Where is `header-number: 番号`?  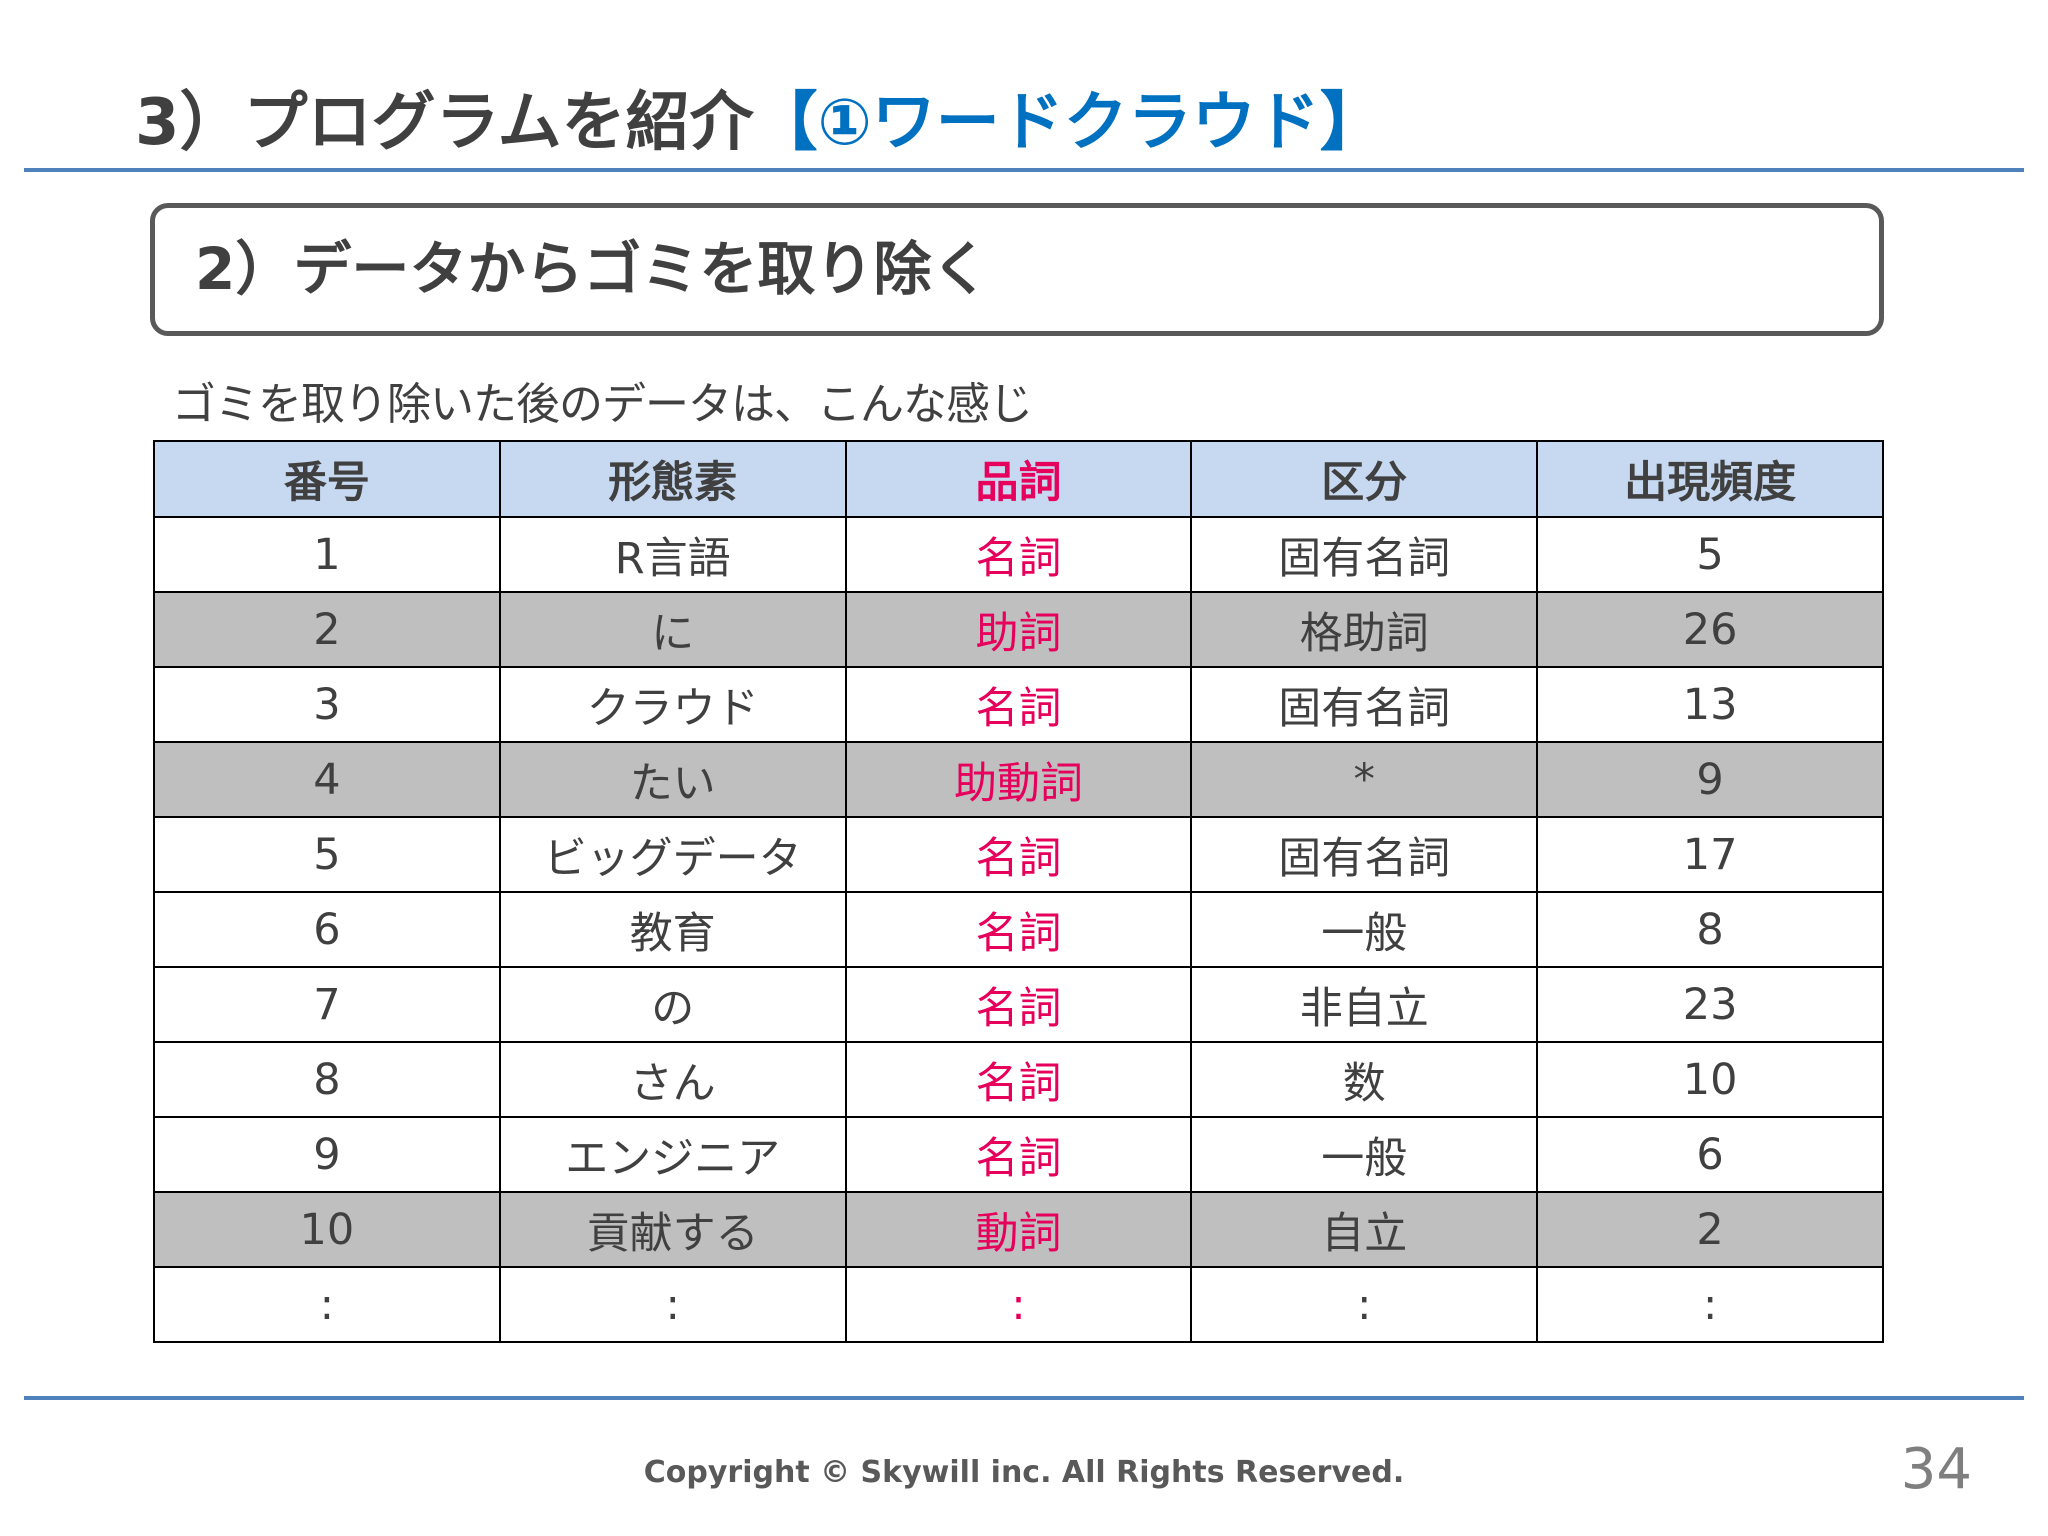 header-number: 番号 is located at coordinates (327, 479).